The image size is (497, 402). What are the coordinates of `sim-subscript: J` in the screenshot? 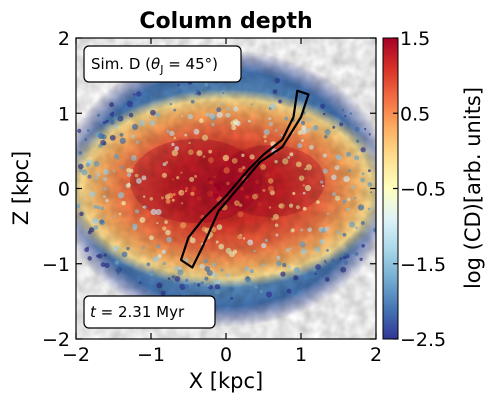 It's located at (161, 69).